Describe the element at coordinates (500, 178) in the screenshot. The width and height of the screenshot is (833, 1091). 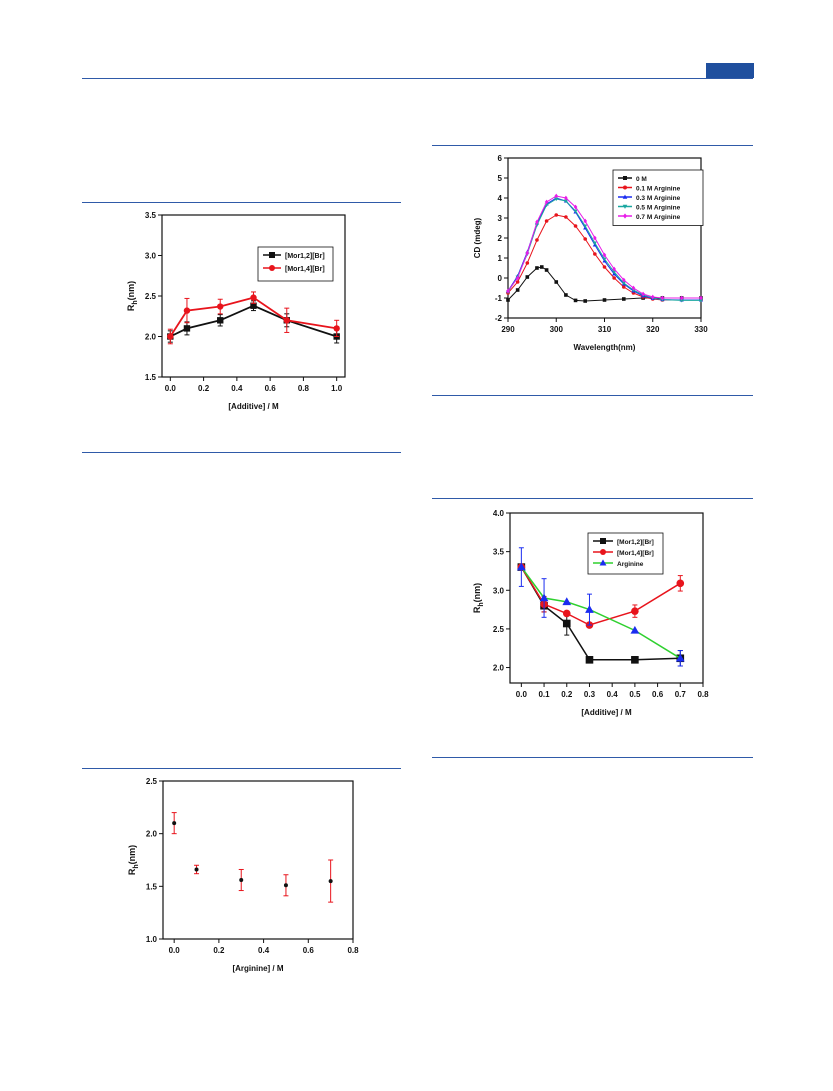
I see `y-tick-label: 5` at that location.